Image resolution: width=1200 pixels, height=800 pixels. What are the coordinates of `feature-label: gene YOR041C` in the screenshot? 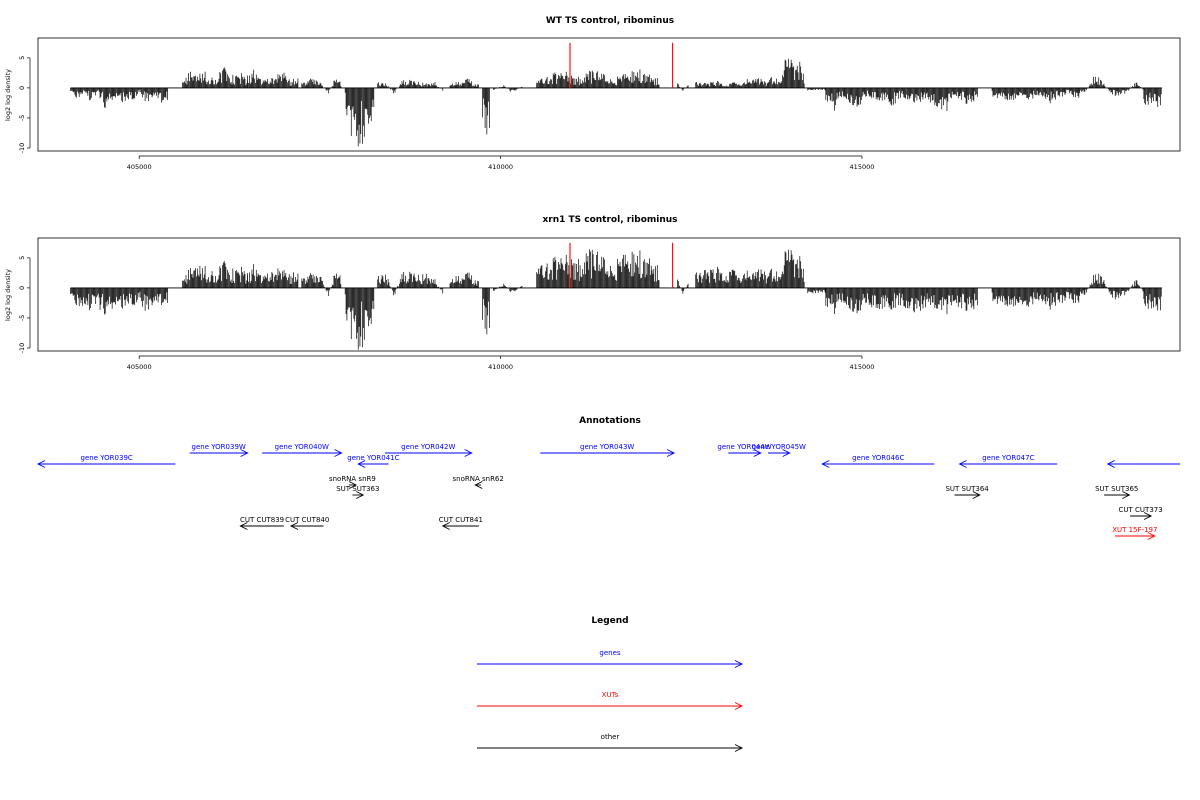 It's located at (373, 458).